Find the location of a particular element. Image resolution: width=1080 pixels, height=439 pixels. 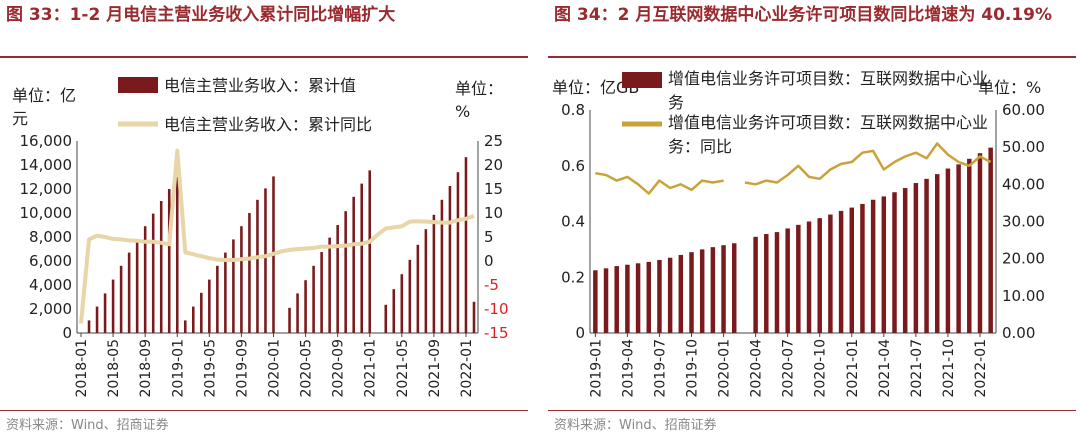

x-tick-label: 2019-04 is located at coordinates (628, 368).